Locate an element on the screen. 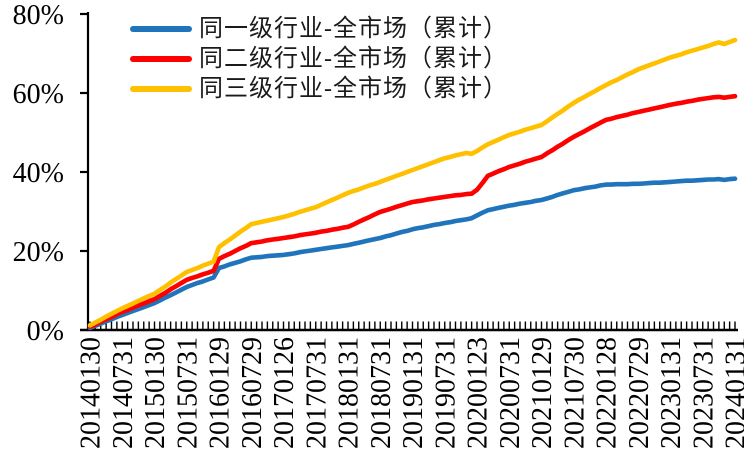  x-axis-tick-label: 20240131 is located at coordinates (732, 393).